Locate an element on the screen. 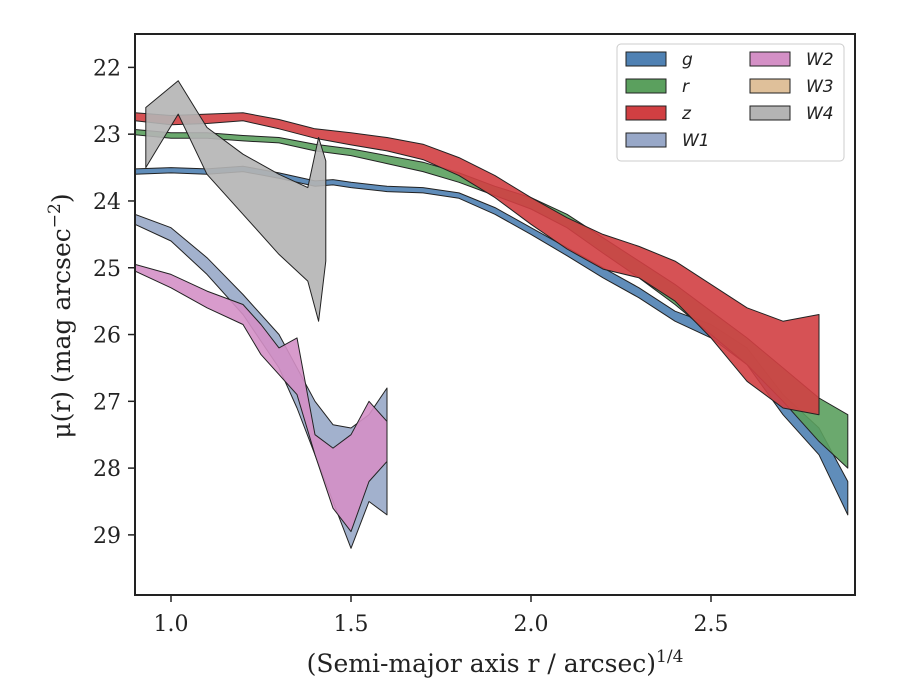 The width and height of the screenshot is (900, 700). y-axis: 22 23 24 25 26 27 28 29 is located at coordinates (114, 302).